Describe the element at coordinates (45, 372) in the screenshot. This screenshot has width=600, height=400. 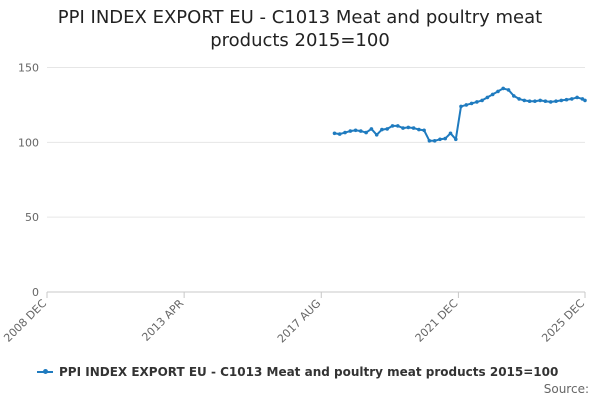
I see `legend-line-marker-icon` at that location.